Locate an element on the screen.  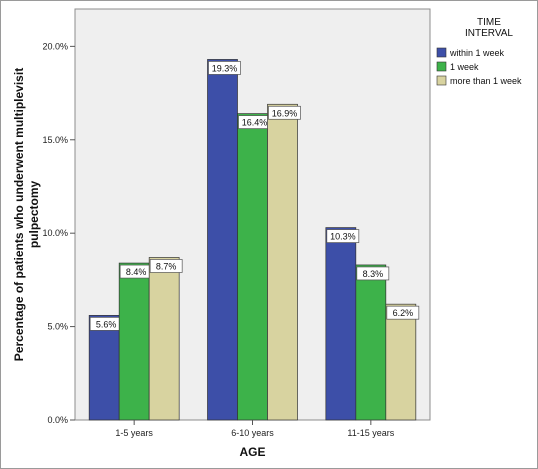
data-label-text: 5.6% is located at coordinates (106, 324).